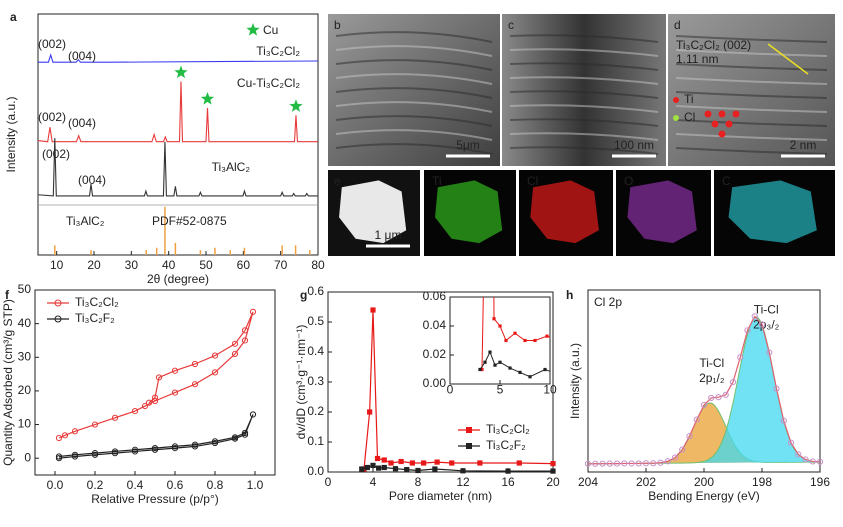 This screenshot has height=527, width=843. I want to click on y-tick-label: 40, so click(25, 323).